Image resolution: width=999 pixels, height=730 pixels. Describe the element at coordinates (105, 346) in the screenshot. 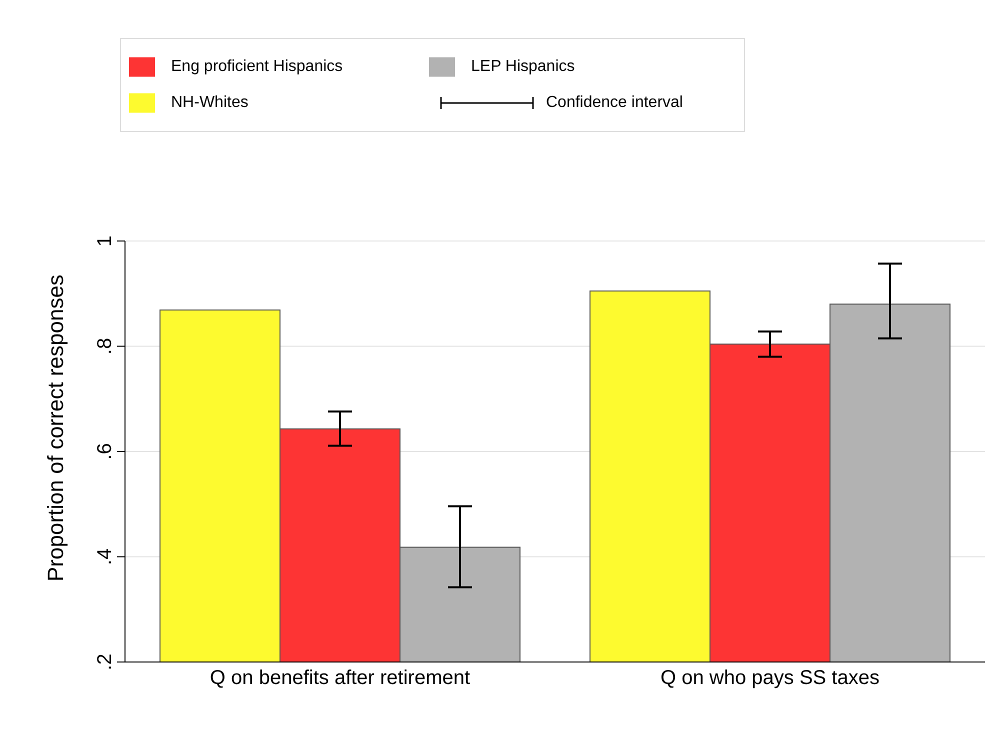

I see `y-tick-label: .8` at that location.